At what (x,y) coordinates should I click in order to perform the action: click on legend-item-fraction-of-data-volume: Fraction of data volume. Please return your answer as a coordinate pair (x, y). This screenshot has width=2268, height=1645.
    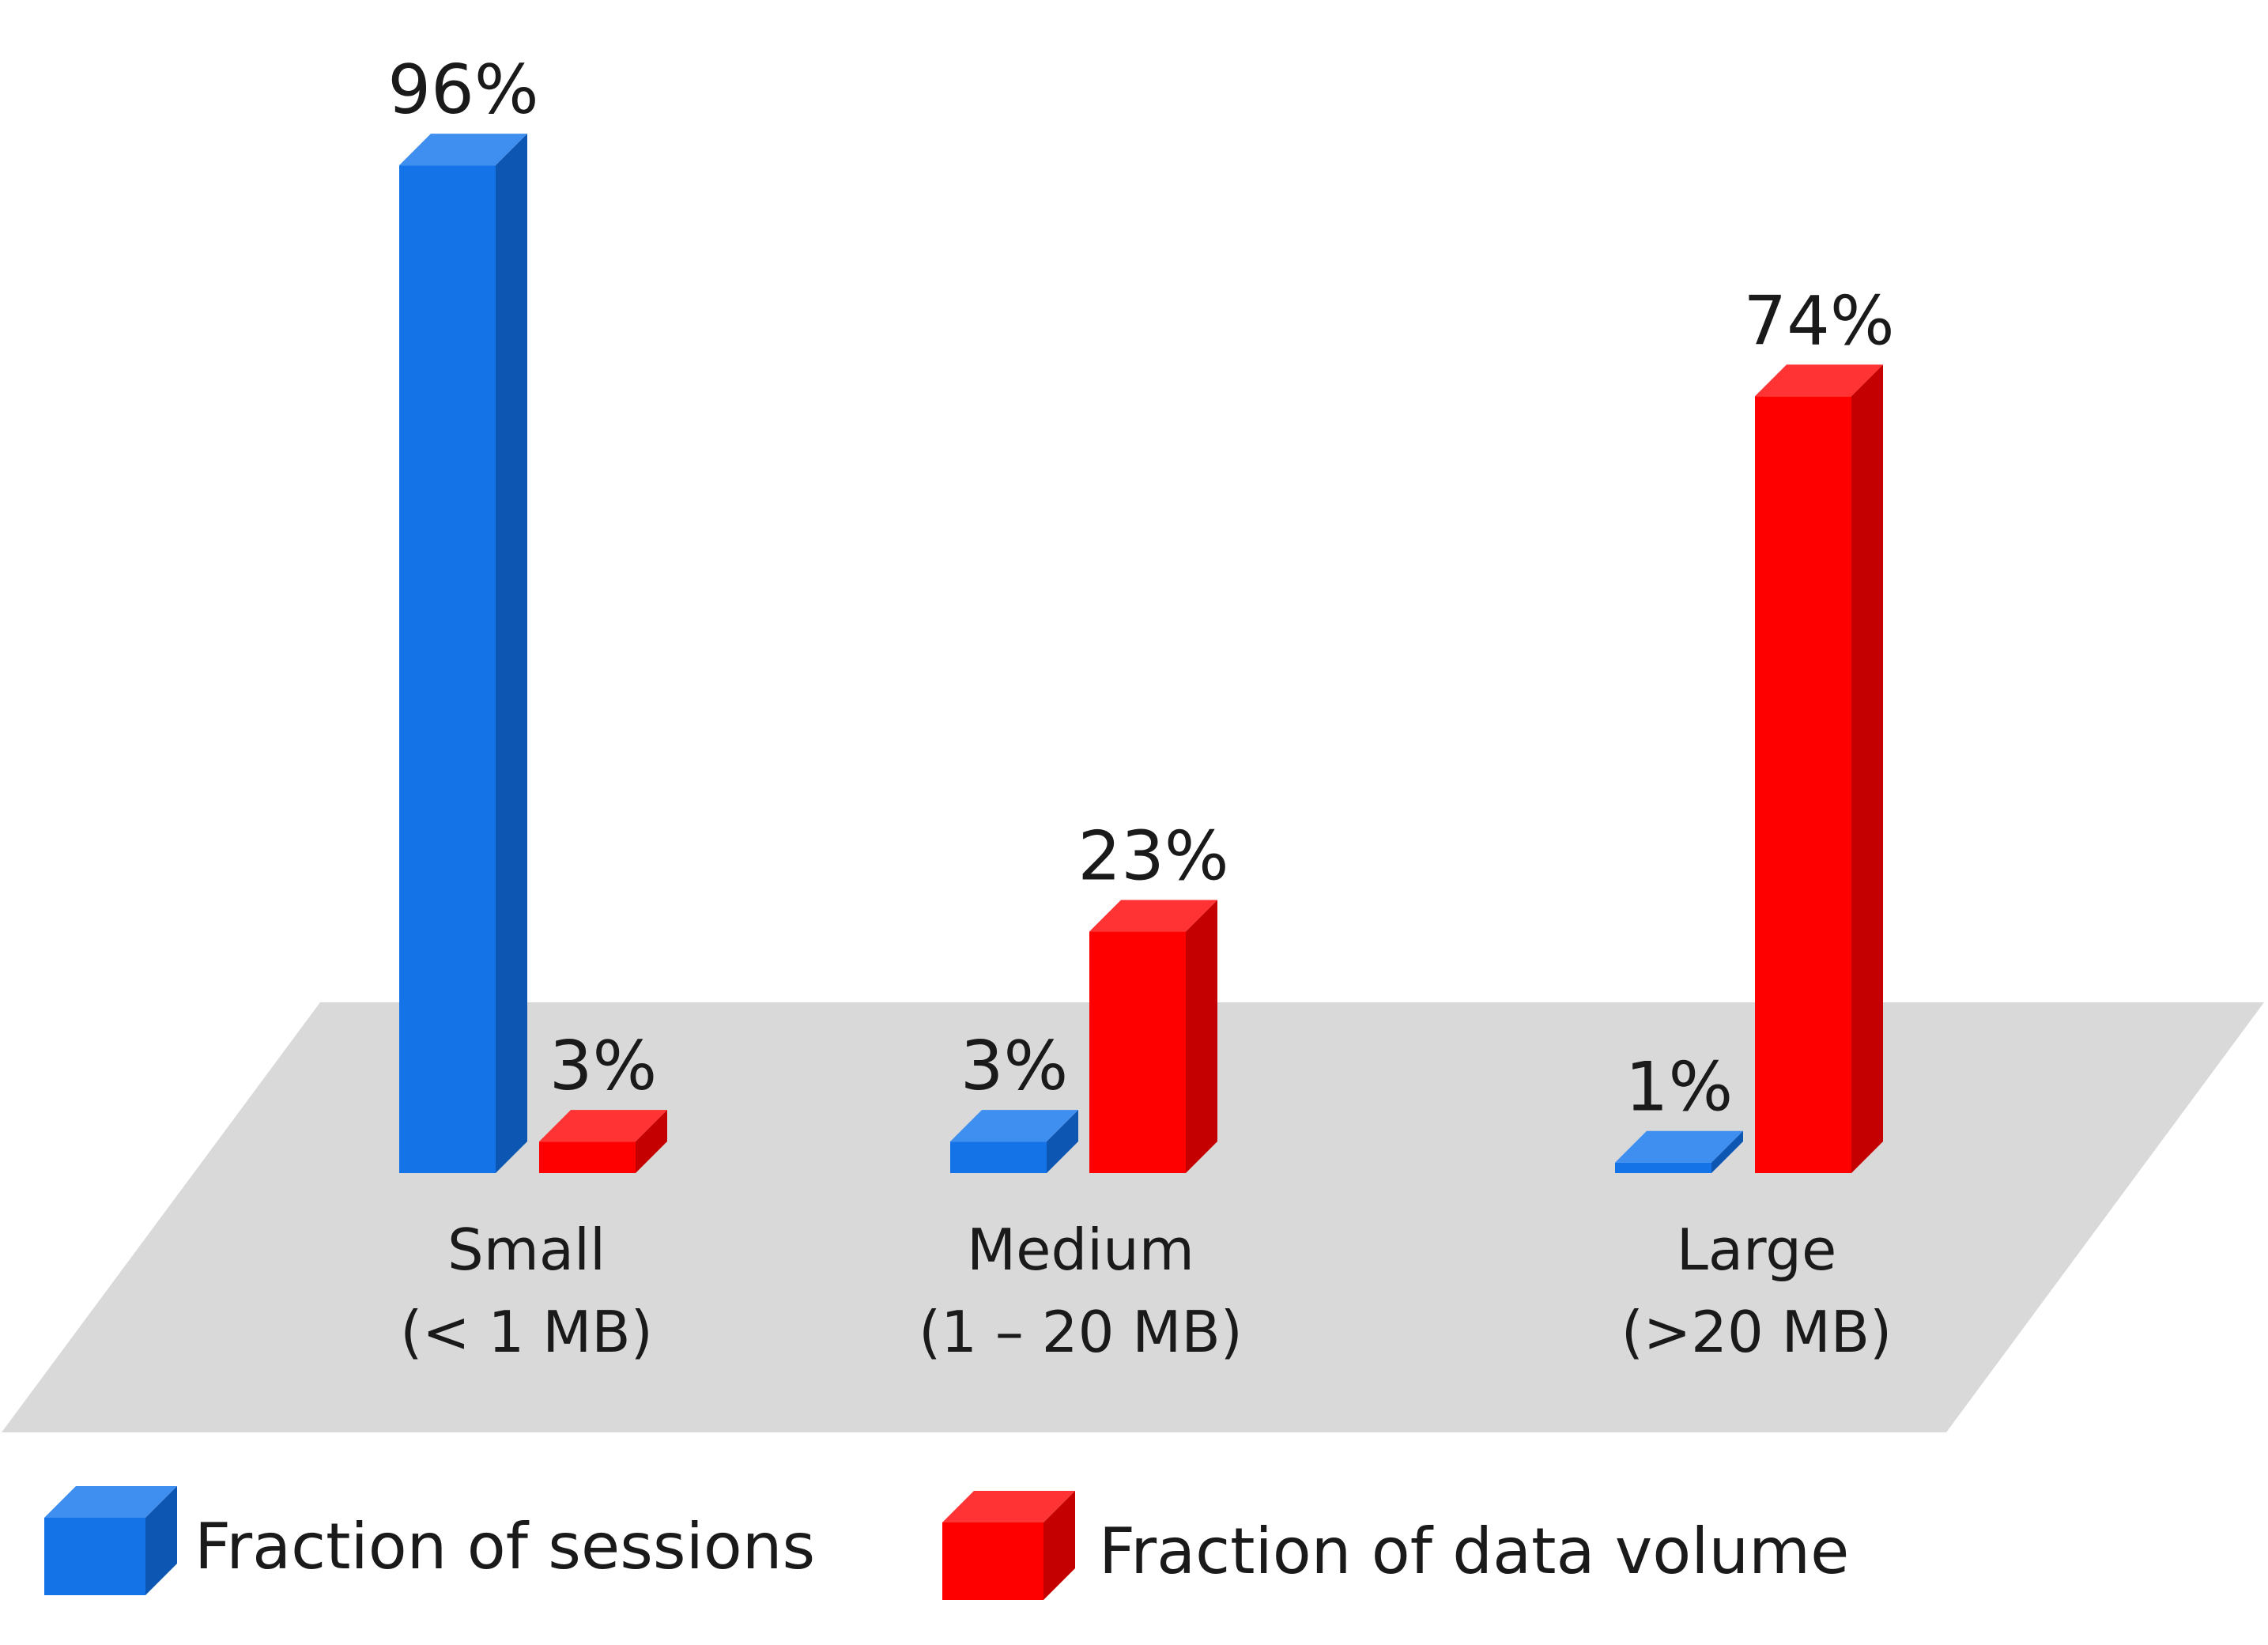
    Looking at the image, I should click on (1395, 1545).